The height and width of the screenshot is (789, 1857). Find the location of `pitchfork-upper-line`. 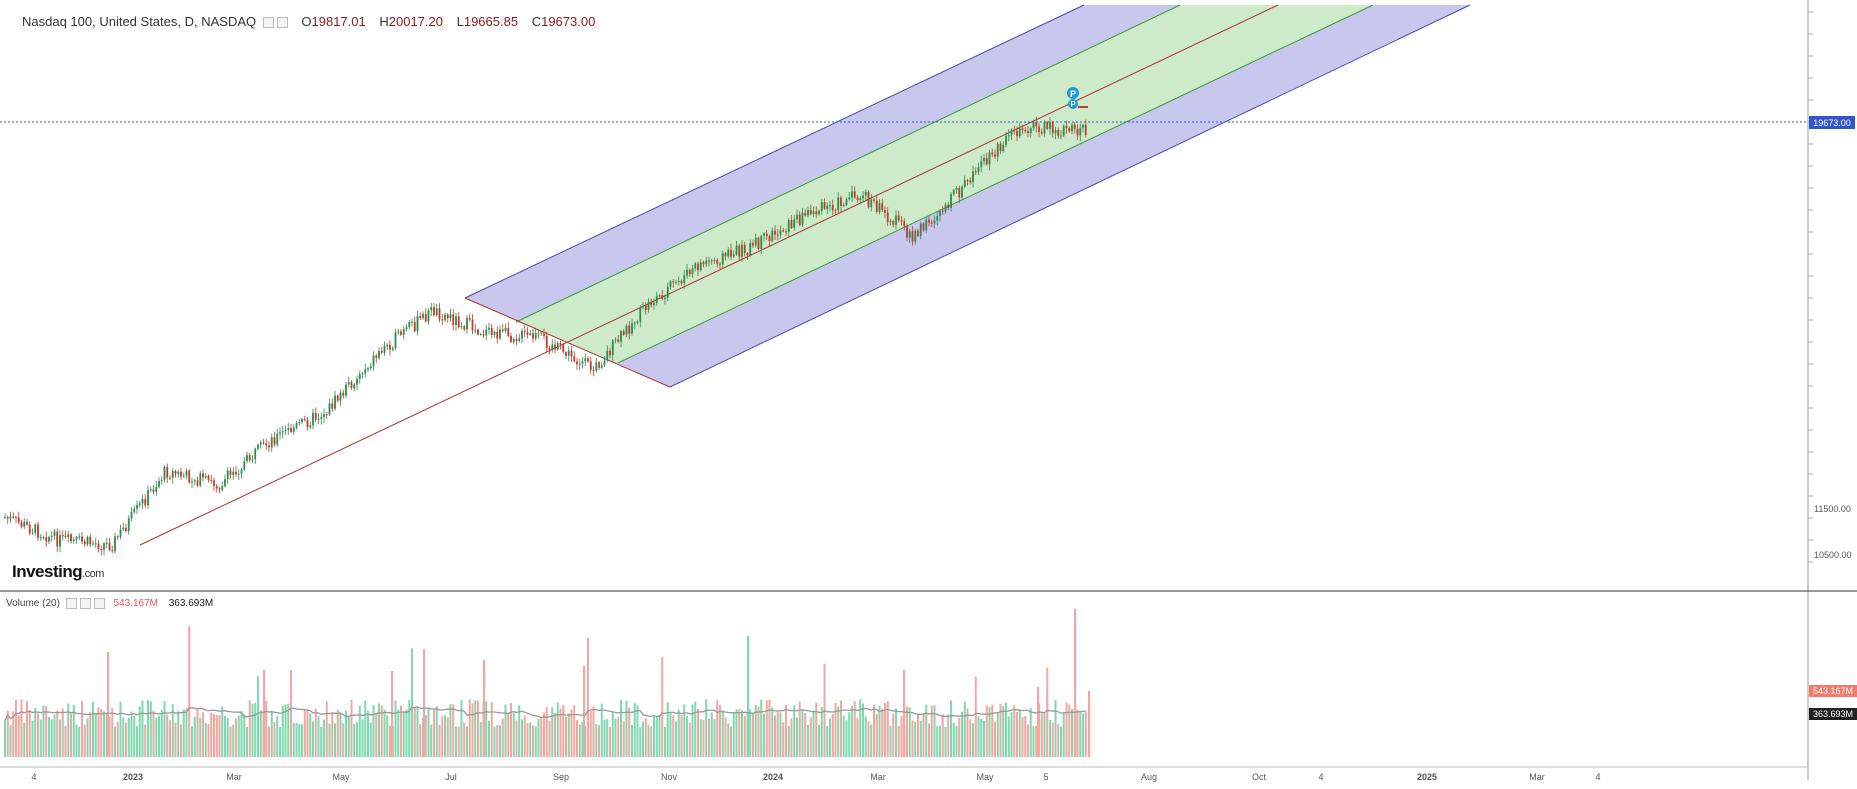

pitchfork-upper-line is located at coordinates (774, 151).